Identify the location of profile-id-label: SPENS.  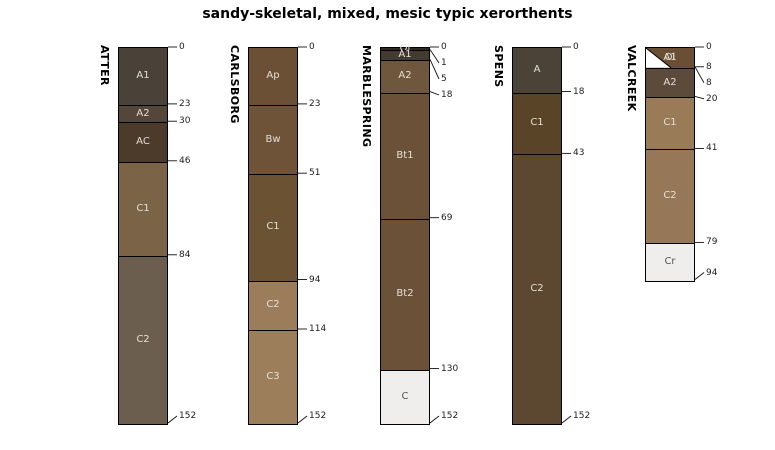
(498, 66).